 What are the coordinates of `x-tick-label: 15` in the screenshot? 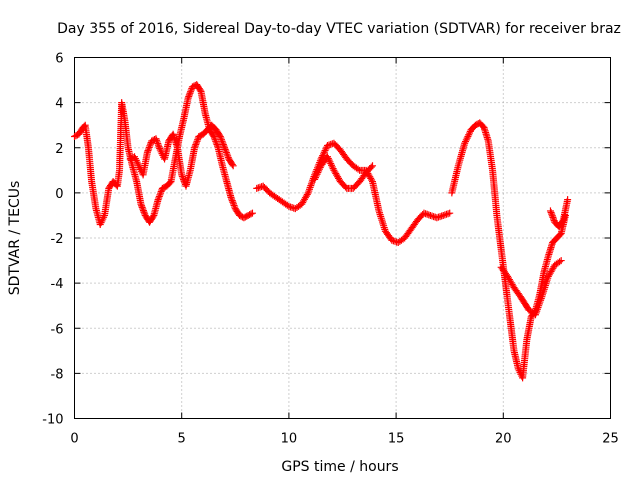 It's located at (396, 439).